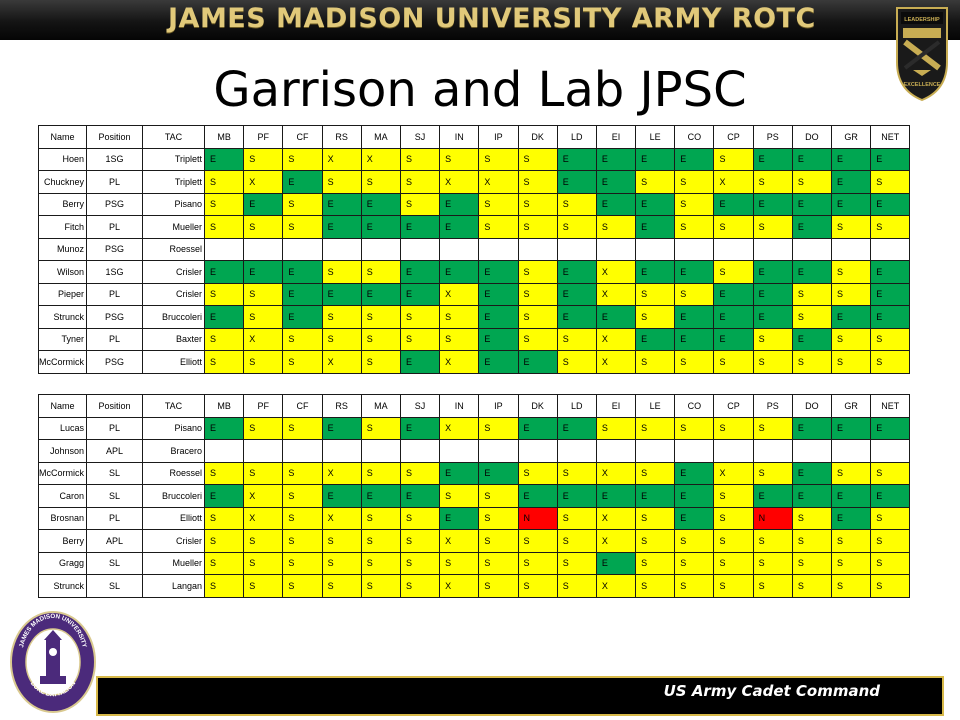  Describe the element at coordinates (576, 406) in the screenshot. I see `column-header: LD` at that location.